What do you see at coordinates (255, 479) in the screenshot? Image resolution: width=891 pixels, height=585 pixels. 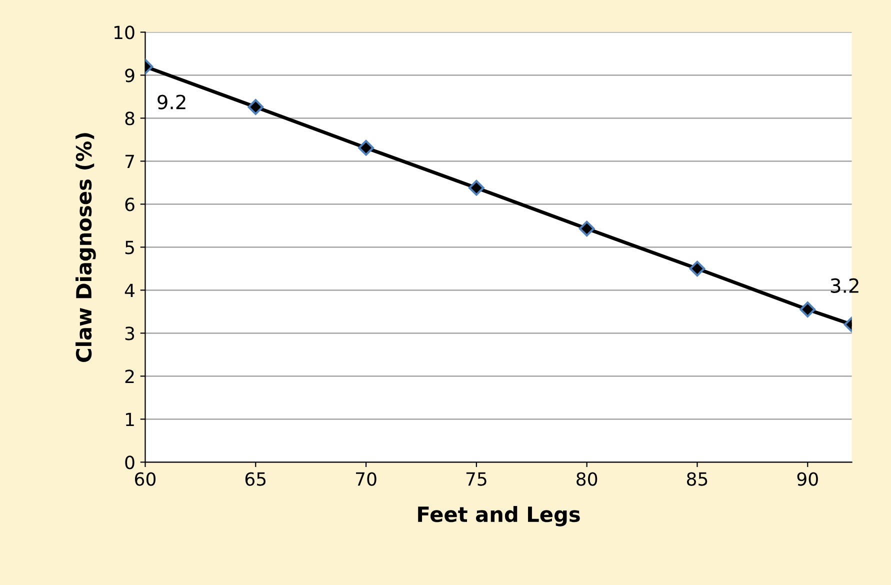 I see `x-tick-label: 65` at bounding box center [255, 479].